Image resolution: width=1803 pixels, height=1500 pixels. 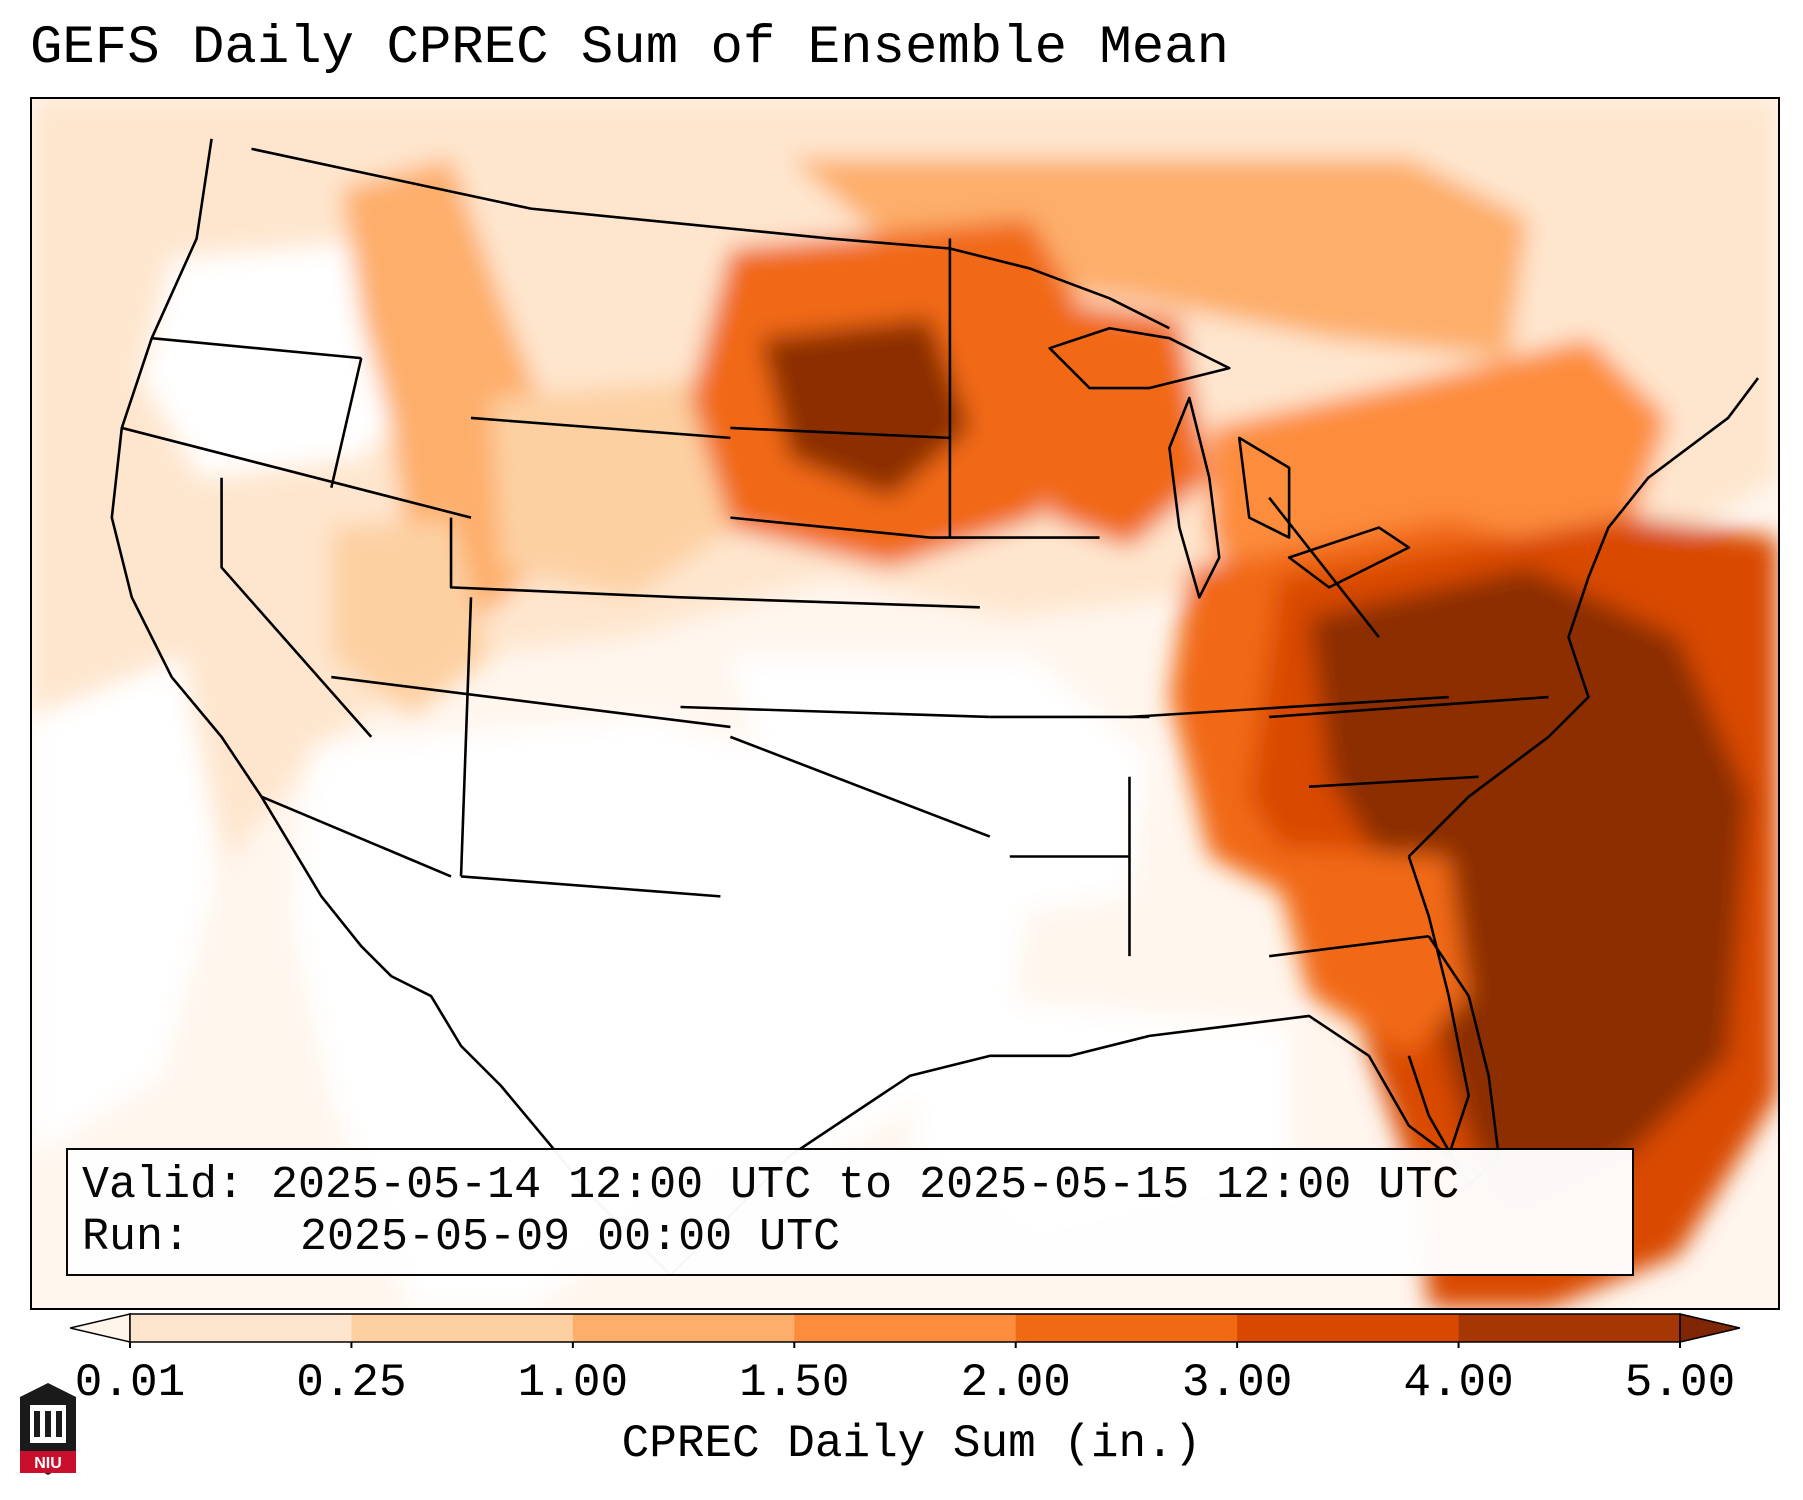 What do you see at coordinates (860, 786) in the screenshot?
I see `state-line-ok-tx` at bounding box center [860, 786].